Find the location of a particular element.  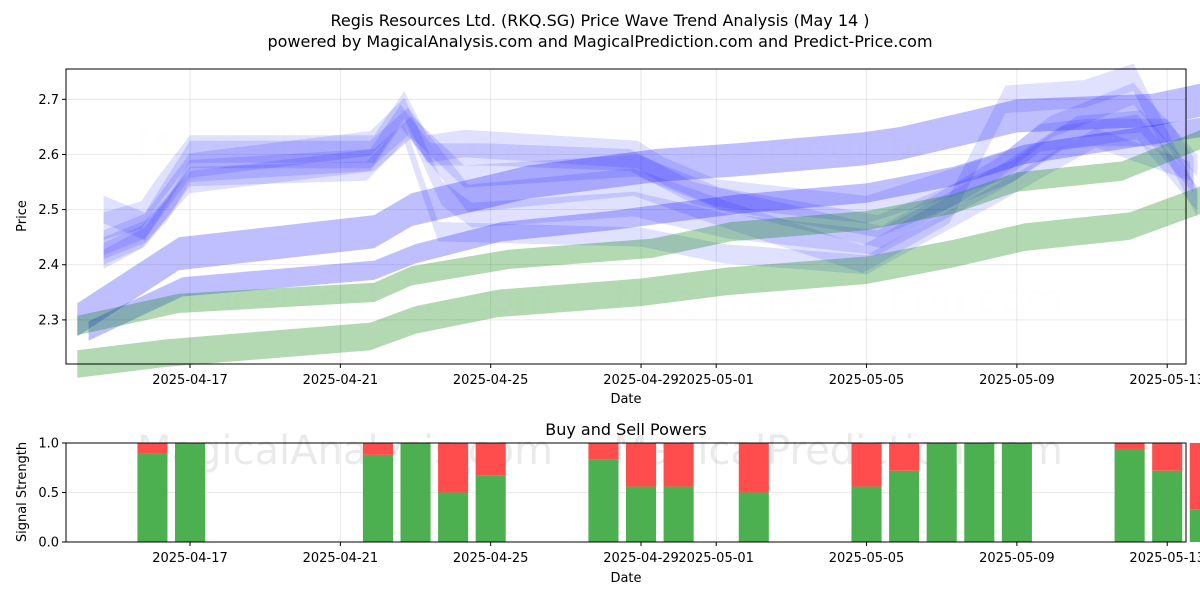

signal-y-tick-label: 1.0 is located at coordinates (48, 444).